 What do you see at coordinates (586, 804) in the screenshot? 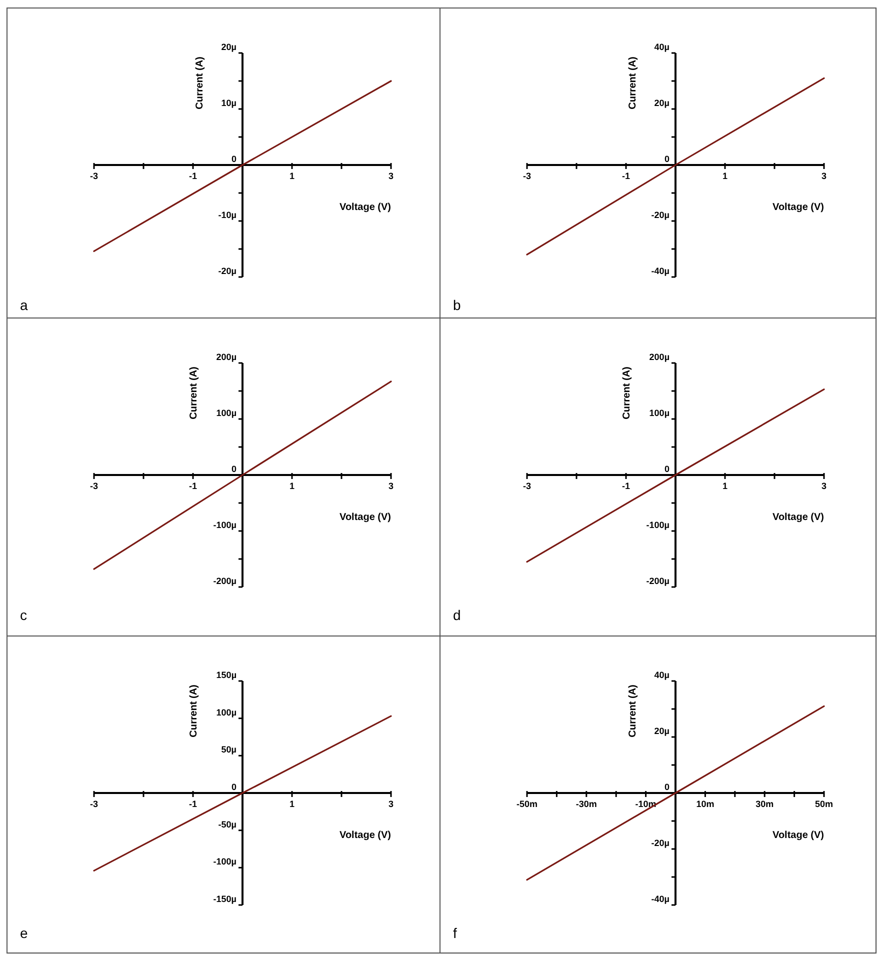
I see `x-tick-label: -30m` at bounding box center [586, 804].